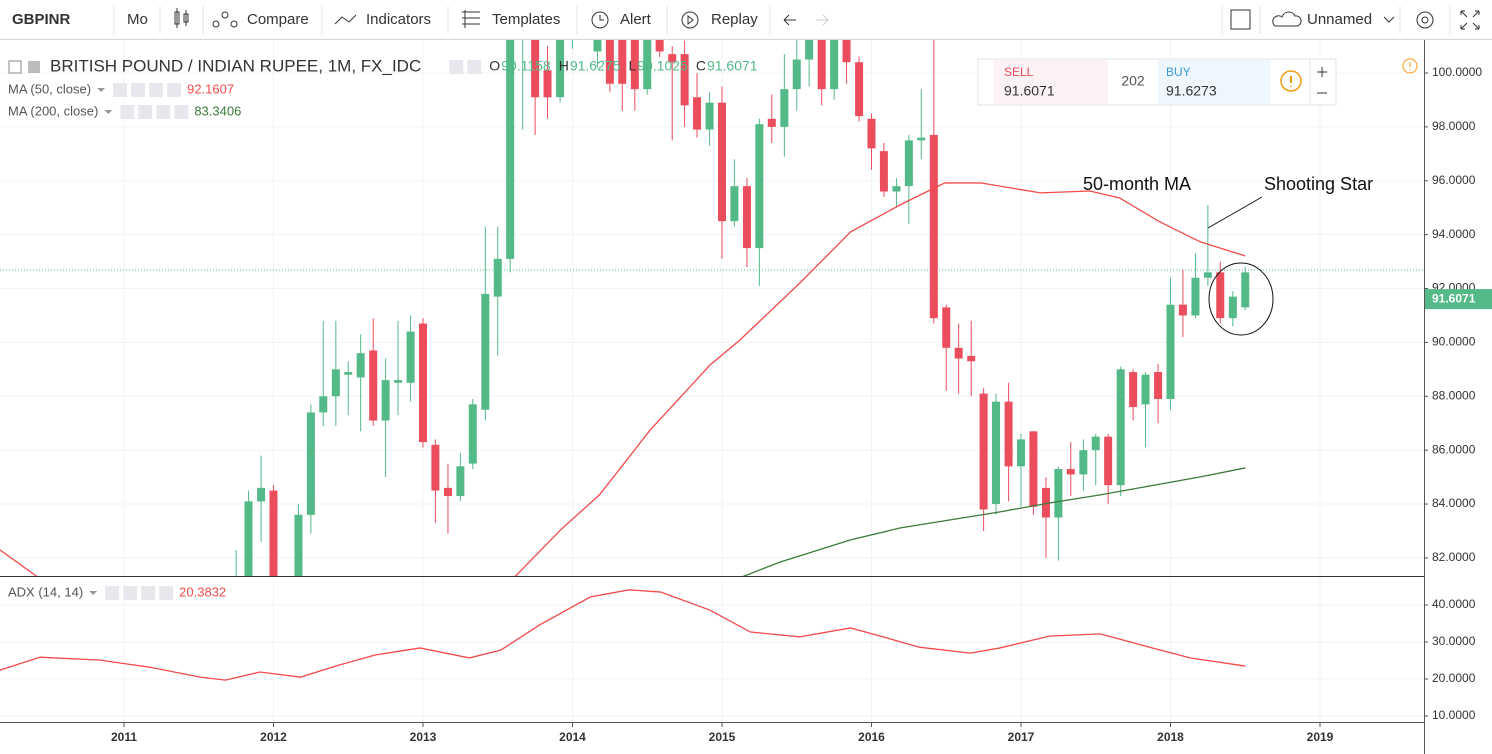 This screenshot has height=754, width=1492. Describe the element at coordinates (1214, 82) in the screenshot. I see `buy-box` at that location.